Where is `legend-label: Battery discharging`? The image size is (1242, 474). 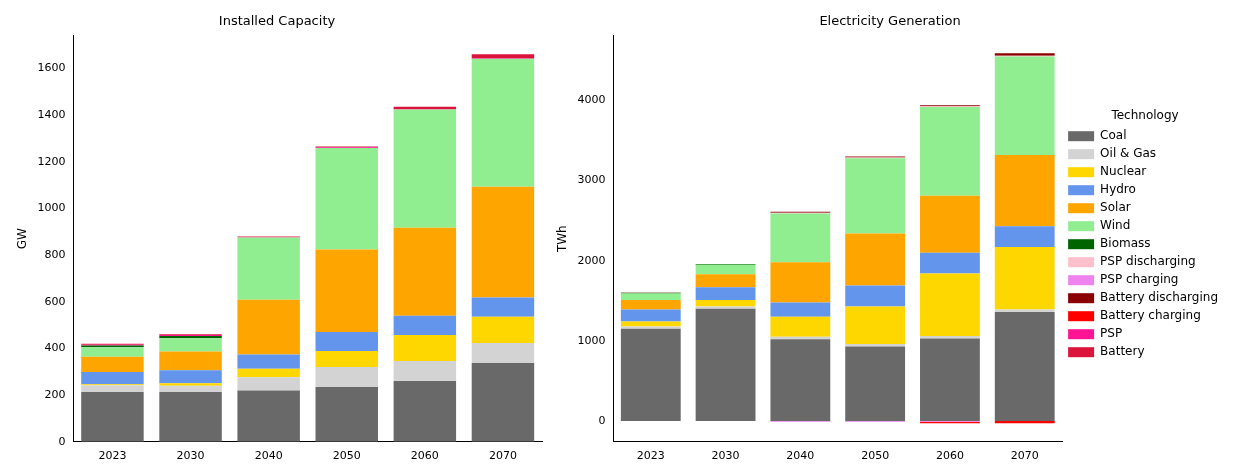 legend-label: Battery discharging is located at coordinates (1159, 297).